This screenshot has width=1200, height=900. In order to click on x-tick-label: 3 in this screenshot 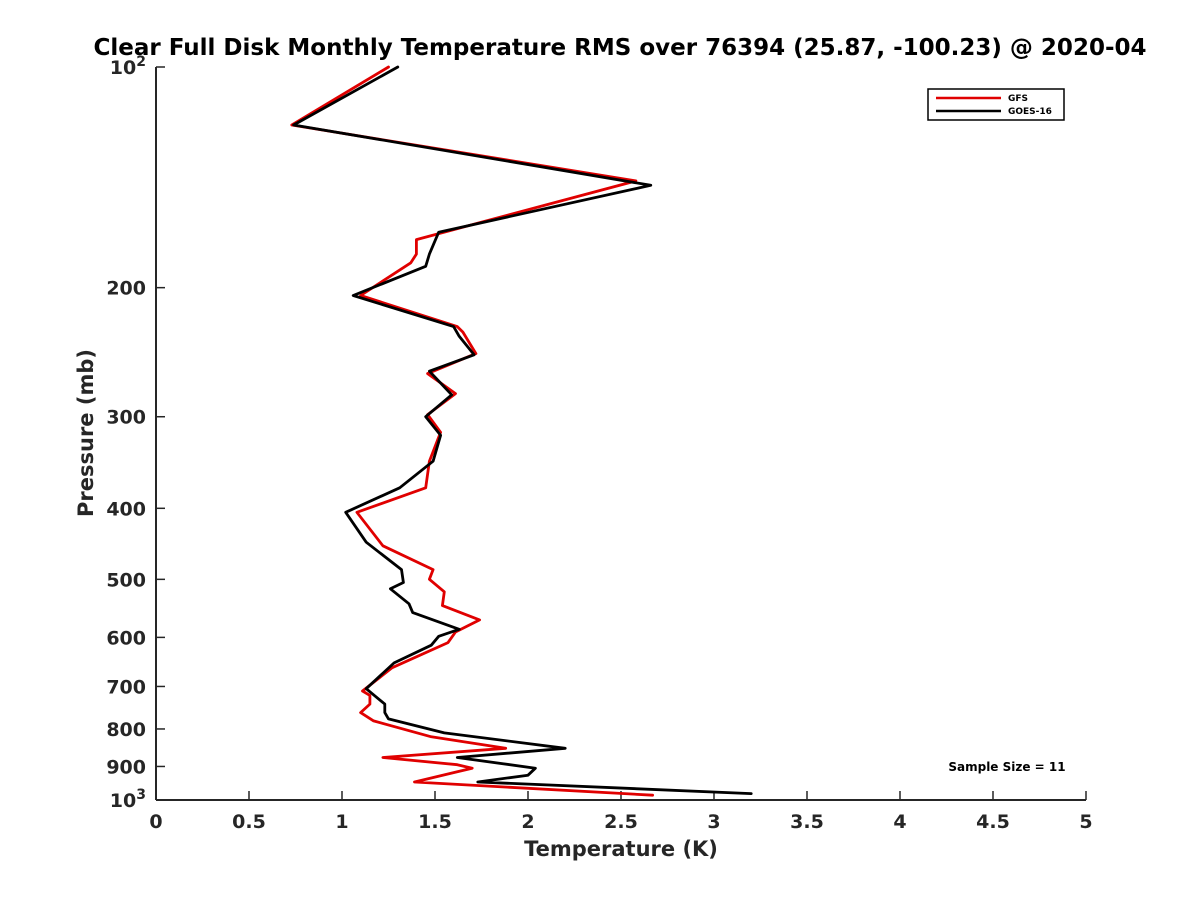, I will do `click(713, 822)`.